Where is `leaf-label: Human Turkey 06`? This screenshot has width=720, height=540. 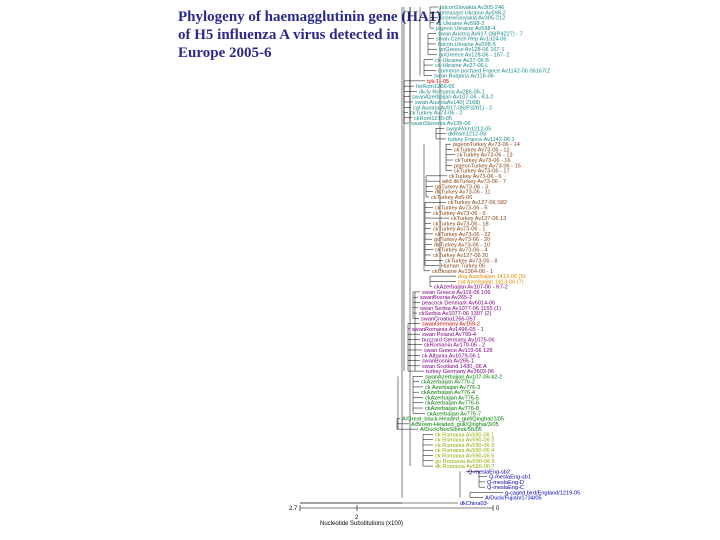 leaf-label: Human Turkey 06 is located at coordinates (463, 267).